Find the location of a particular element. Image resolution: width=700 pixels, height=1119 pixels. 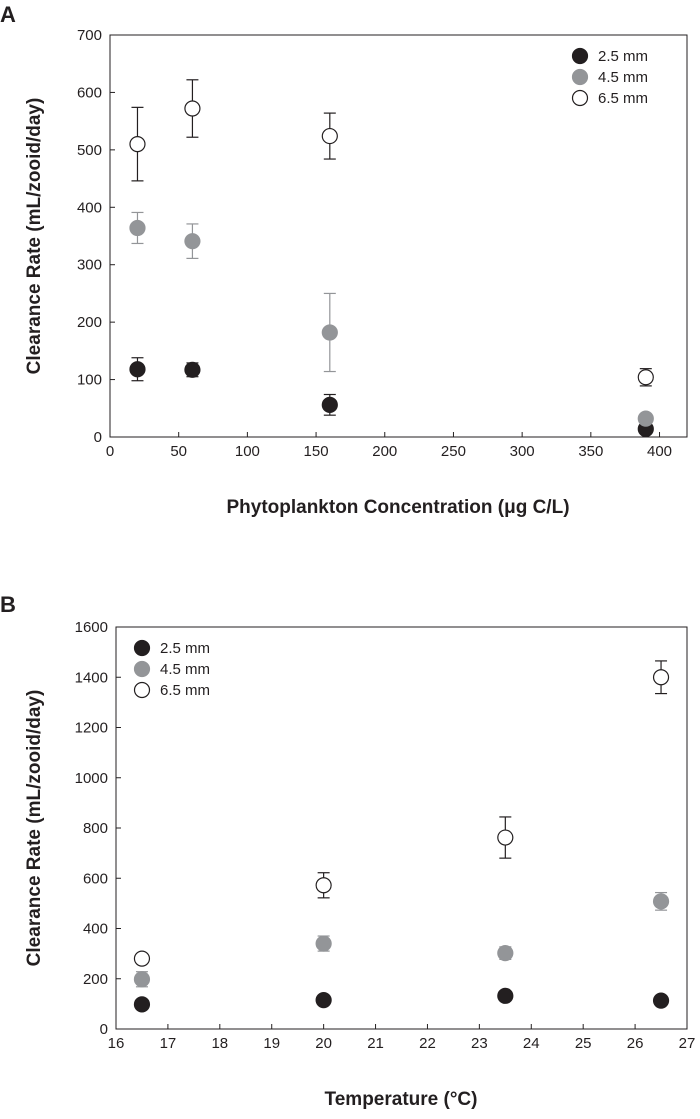

panel-b-y-tick-label: 800 is located at coordinates (95, 828).